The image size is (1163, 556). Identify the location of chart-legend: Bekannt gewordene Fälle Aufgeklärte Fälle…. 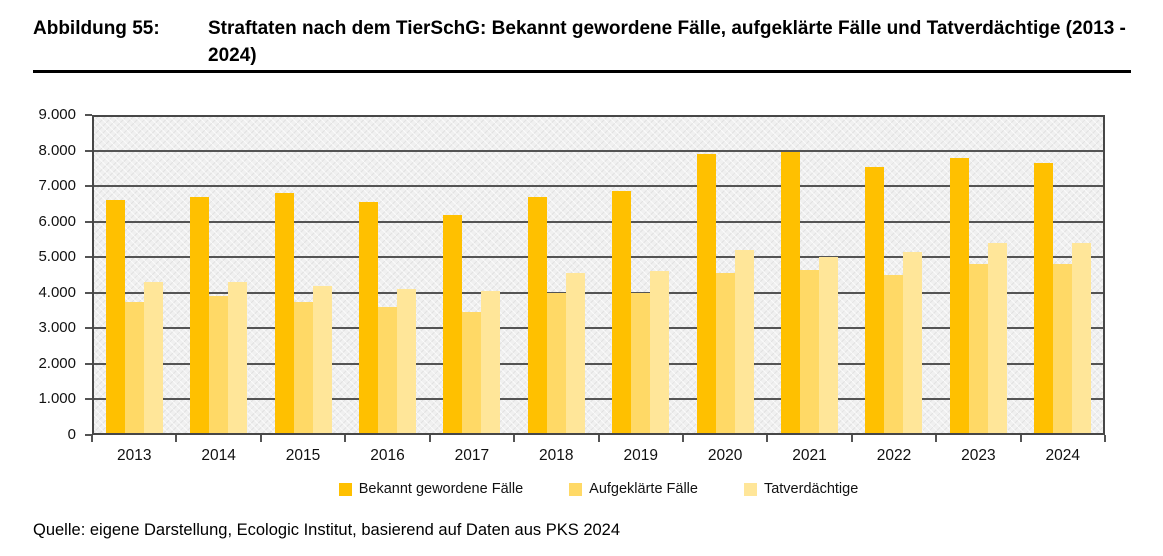
(598, 489).